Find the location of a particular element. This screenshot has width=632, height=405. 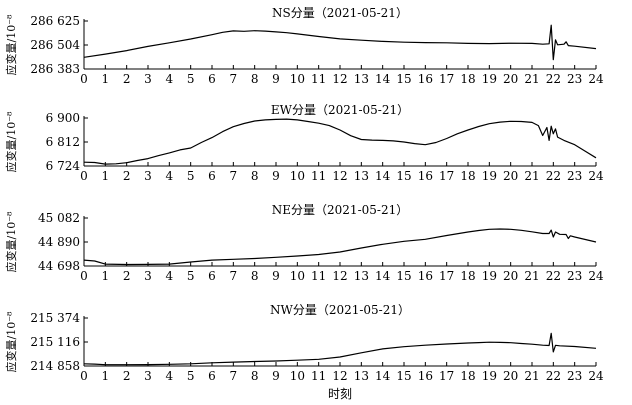

y-tick-label: 6 900 is located at coordinates (63, 118).